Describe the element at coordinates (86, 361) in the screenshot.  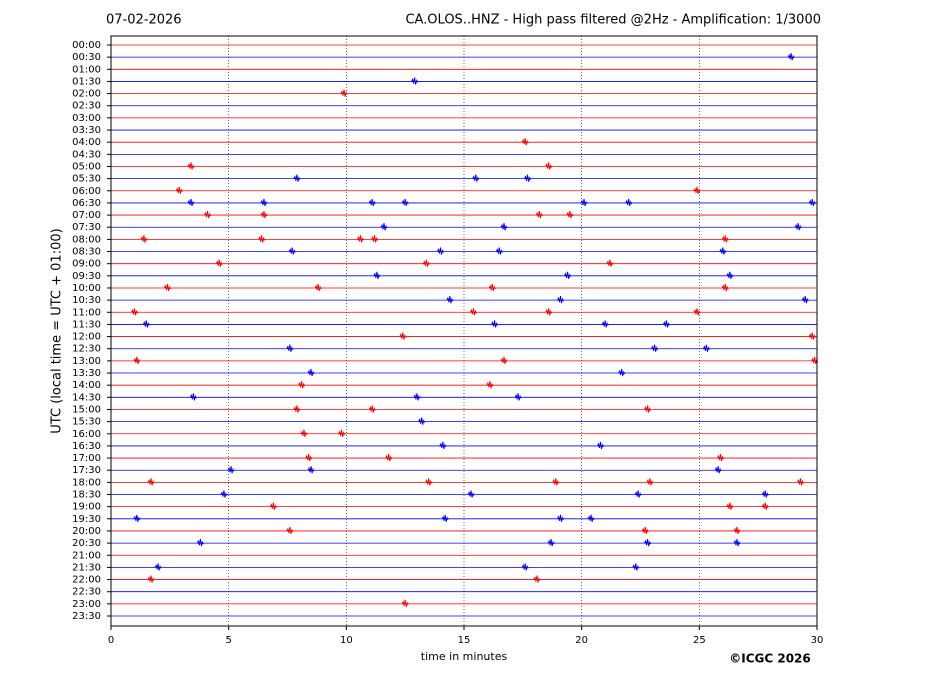
I see `y-tick-label: 13:00` at that location.